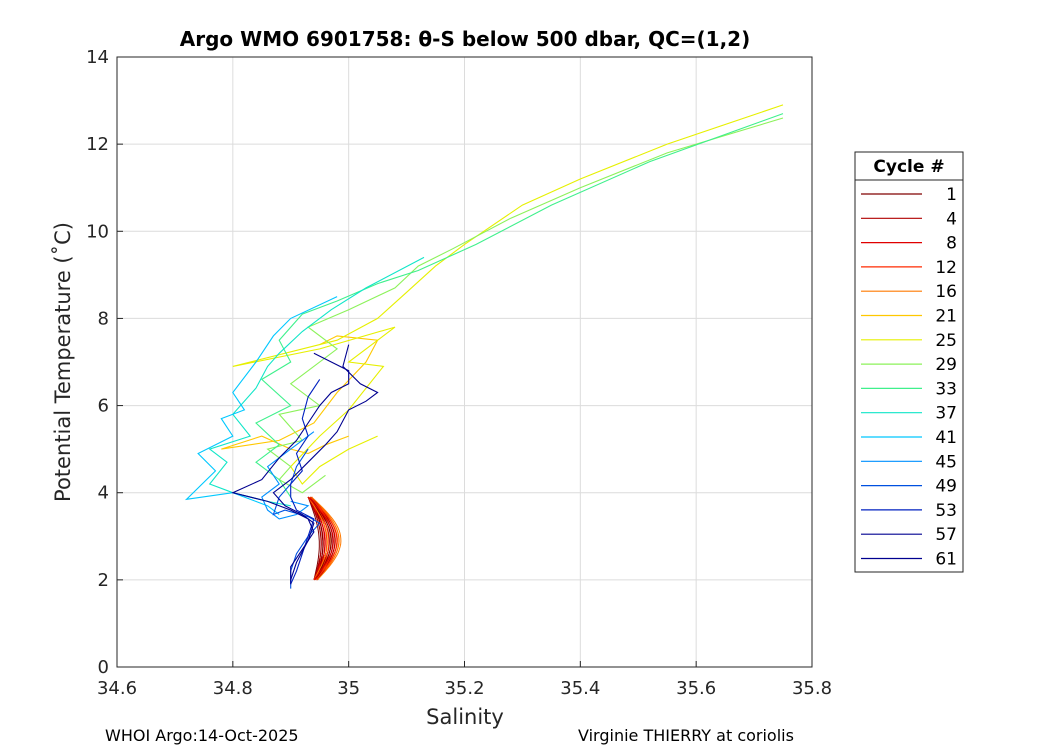  I want to click on legend-title: Cycle #, so click(908, 167).